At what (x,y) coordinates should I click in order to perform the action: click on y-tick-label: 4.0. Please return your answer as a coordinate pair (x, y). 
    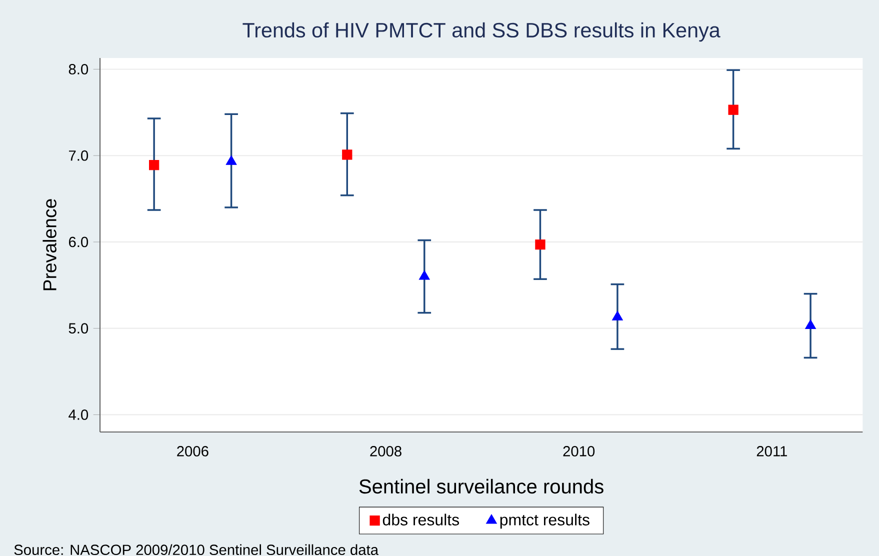
    Looking at the image, I should click on (78, 415).